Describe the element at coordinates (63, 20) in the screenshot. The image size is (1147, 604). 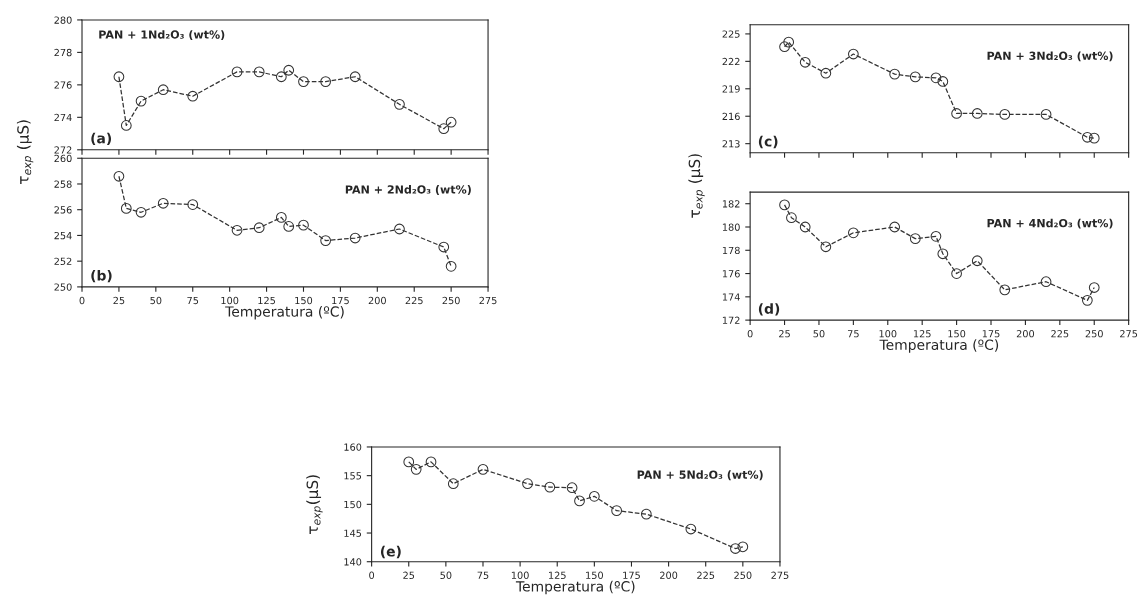
I see `y-tick-label: 280` at that location.